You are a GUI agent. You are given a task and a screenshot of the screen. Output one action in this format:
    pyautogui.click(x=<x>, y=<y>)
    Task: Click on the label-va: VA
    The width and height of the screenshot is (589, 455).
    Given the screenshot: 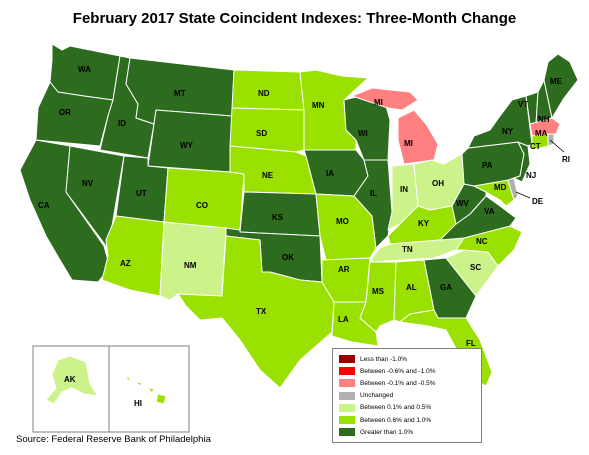 What is the action you would take?
    pyautogui.click(x=489, y=211)
    